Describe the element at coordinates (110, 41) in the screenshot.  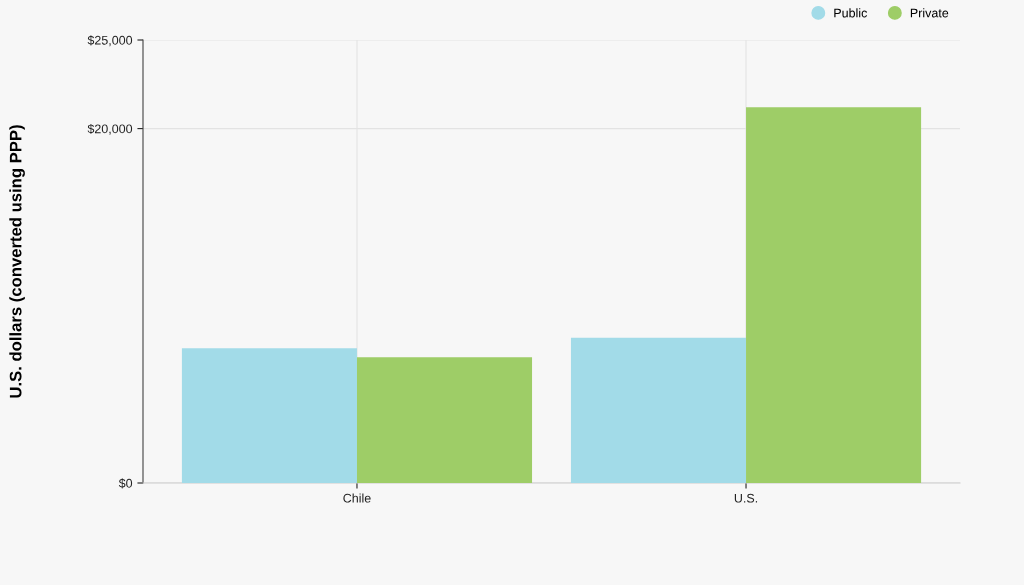
I see `y-tick-label: $25,000` at that location.